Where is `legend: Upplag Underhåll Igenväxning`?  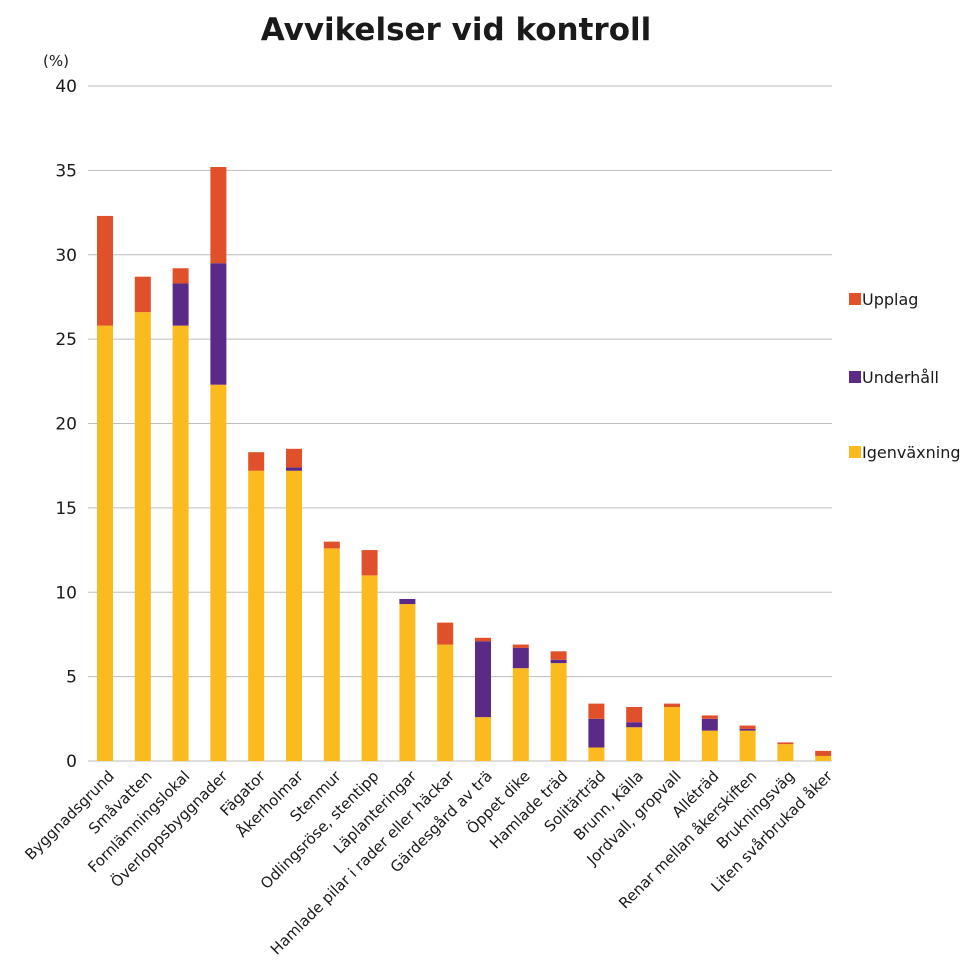 legend: Upplag Underhåll Igenväxning is located at coordinates (904, 376).